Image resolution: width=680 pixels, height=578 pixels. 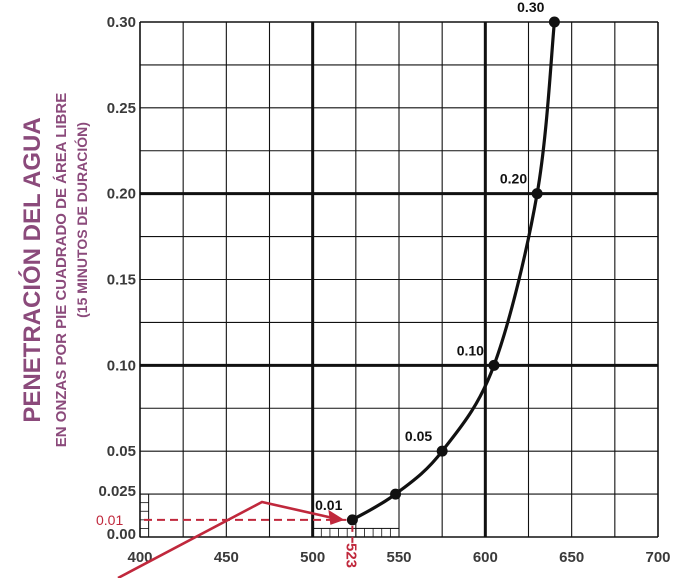 What do you see at coordinates (336, 517) in the screenshot?
I see `annotation-arrowhead` at bounding box center [336, 517].